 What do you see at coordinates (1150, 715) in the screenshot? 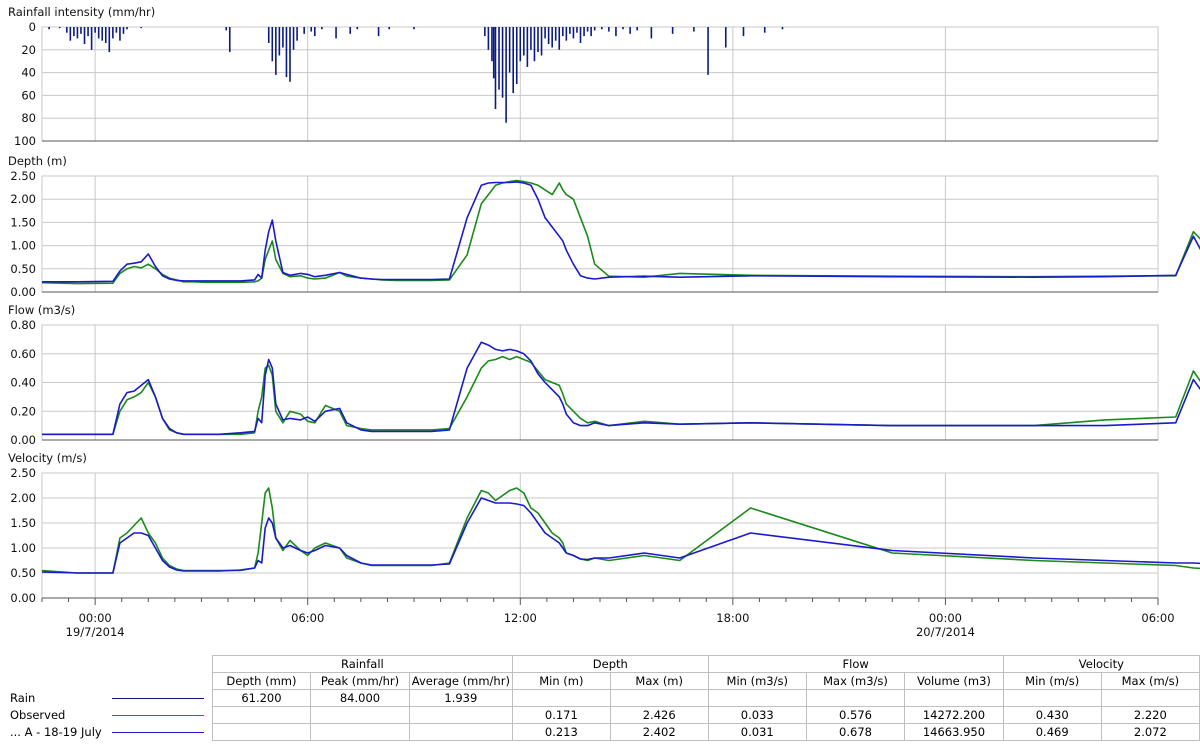
I see `table-cell: 2.220` at bounding box center [1150, 715].